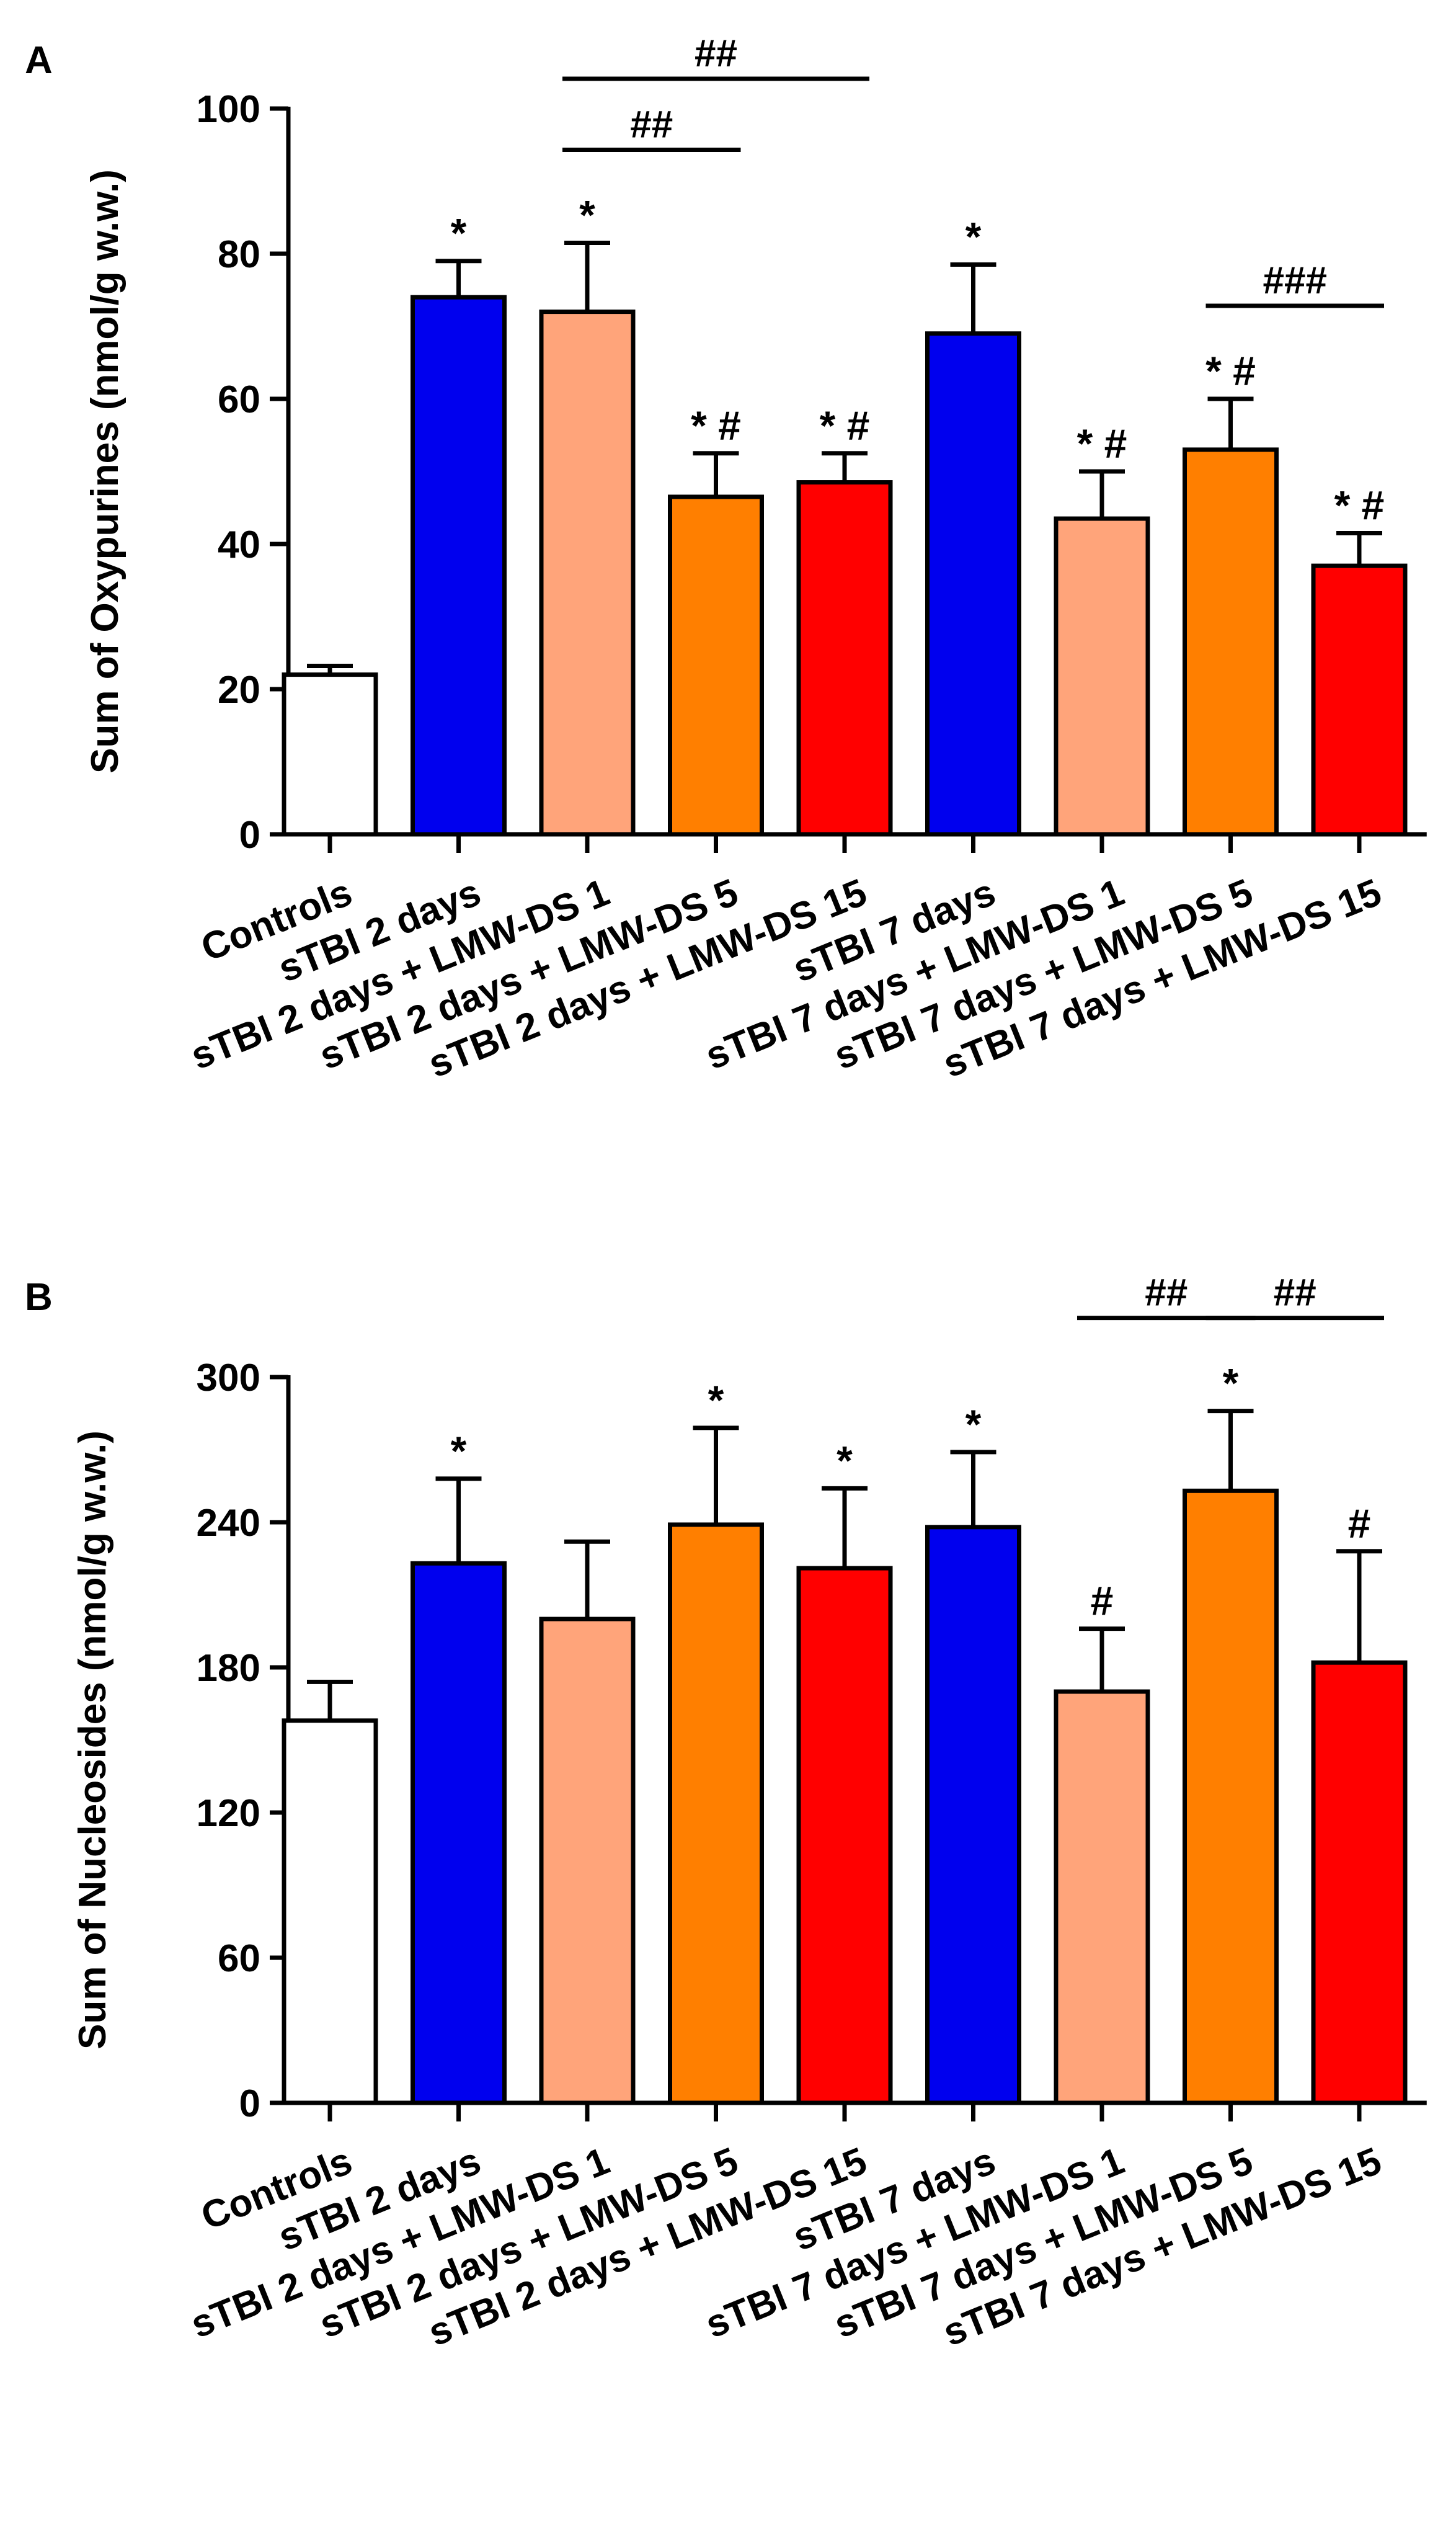  Describe the element at coordinates (229, 1668) in the screenshot. I see `y-tick-label: 180` at that location.